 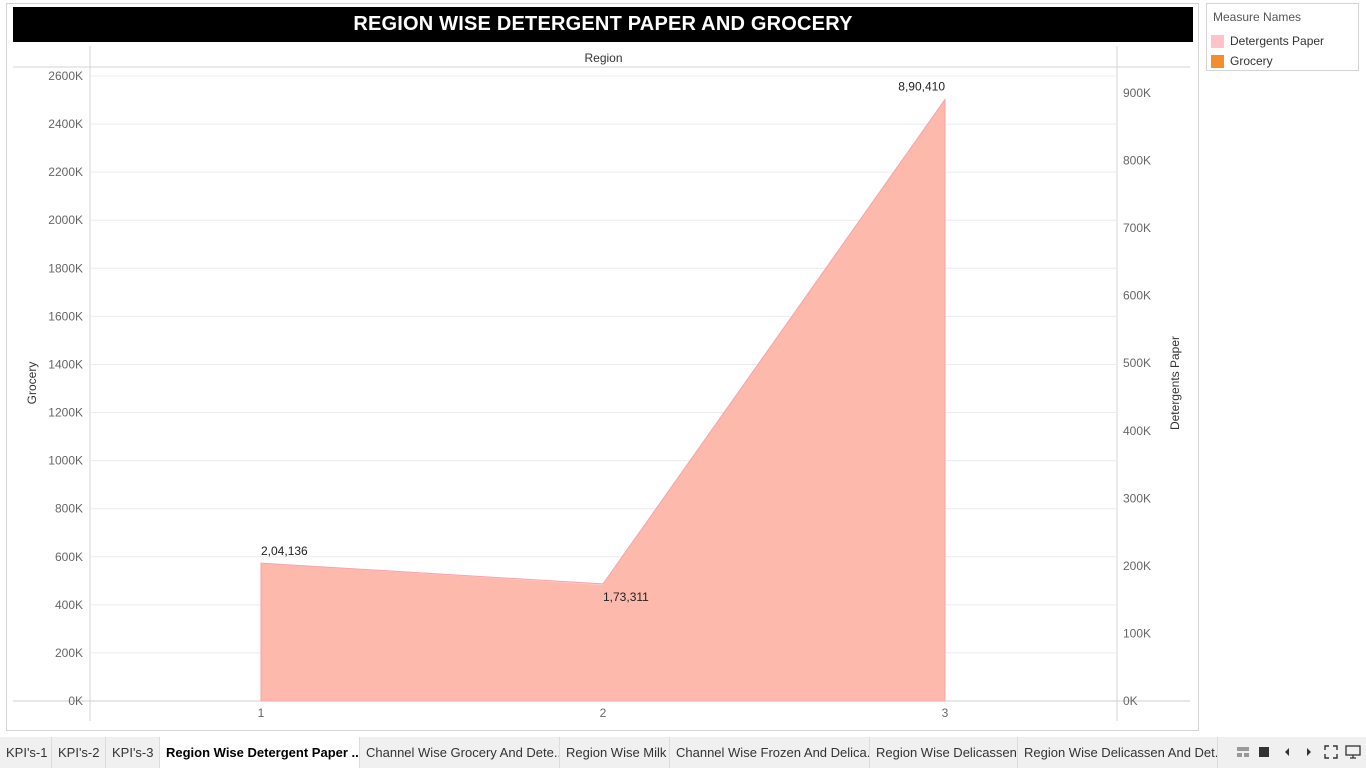 What do you see at coordinates (69, 557) in the screenshot?
I see `y-left-tick-label: 600K` at bounding box center [69, 557].